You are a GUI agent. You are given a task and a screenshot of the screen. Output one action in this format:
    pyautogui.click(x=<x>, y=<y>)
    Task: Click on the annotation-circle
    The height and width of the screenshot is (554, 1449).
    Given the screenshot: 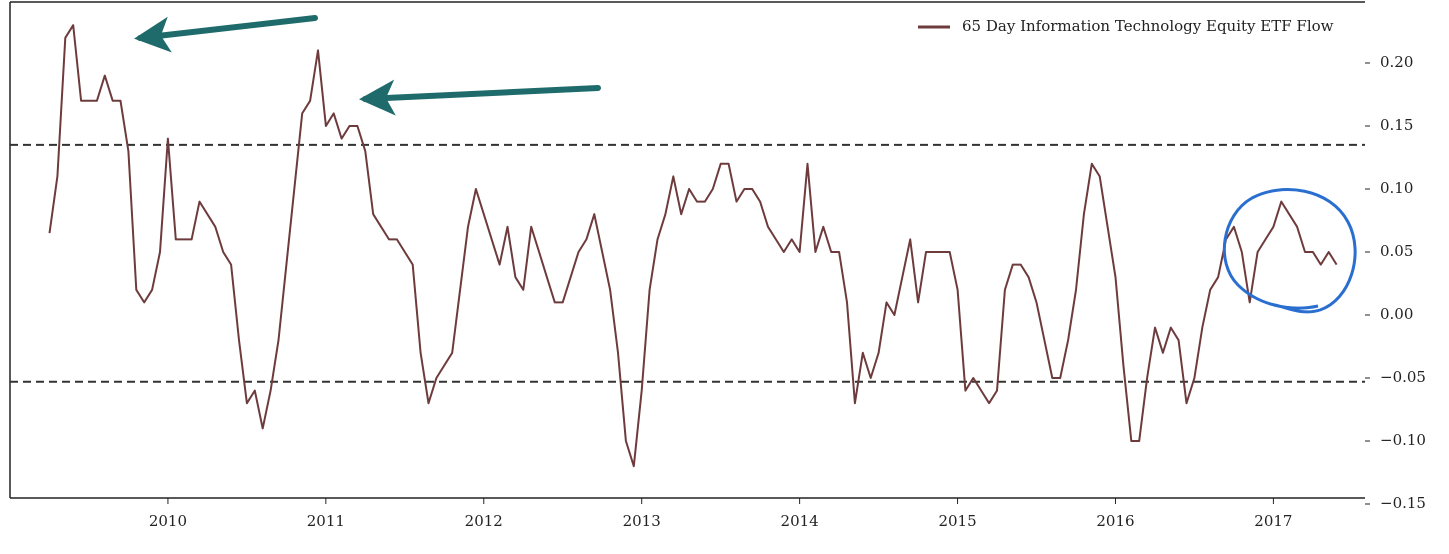 What is the action you would take?
    pyautogui.click(x=1289, y=251)
    